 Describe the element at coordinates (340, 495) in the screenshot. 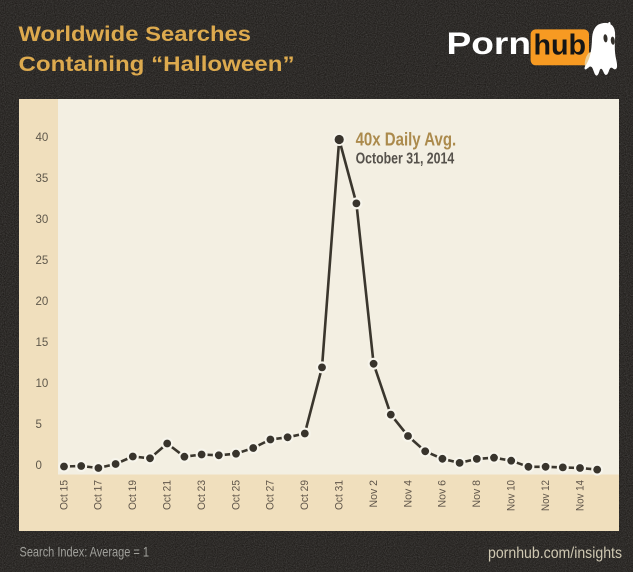

I see `svg-text: Oct 31` at that location.